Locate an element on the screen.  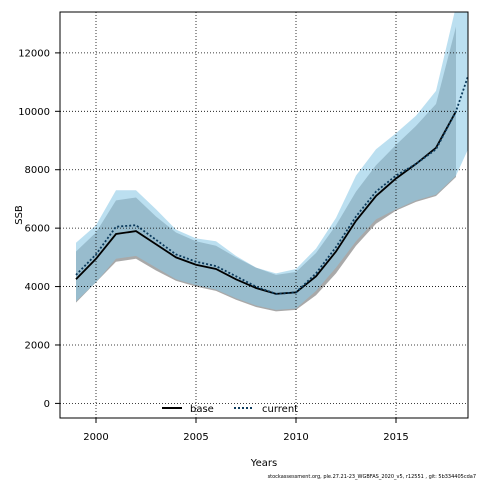
y-axis-title: SSB is located at coordinates (19, 215).